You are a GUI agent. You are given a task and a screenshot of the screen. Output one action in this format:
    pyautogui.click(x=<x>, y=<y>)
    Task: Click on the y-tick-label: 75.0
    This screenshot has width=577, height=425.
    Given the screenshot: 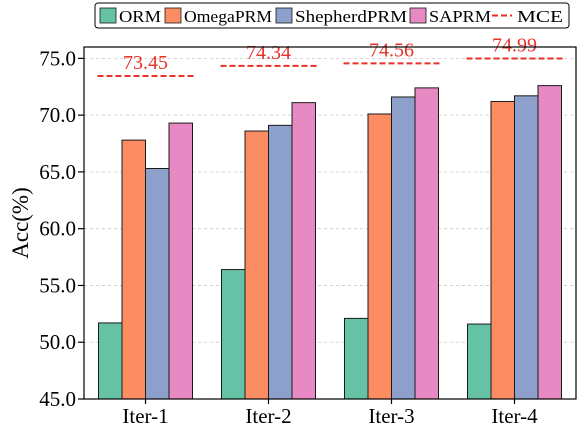 What is the action you would take?
    pyautogui.click(x=57, y=58)
    